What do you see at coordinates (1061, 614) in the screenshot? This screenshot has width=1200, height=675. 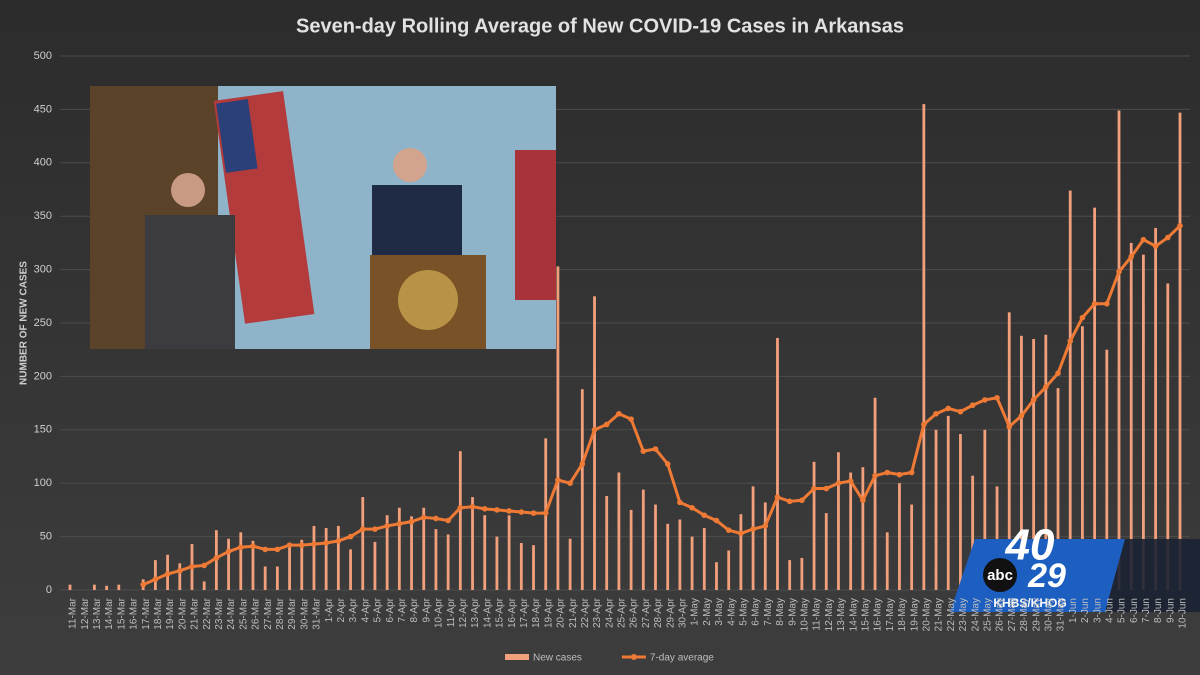 I see `x-tick-label: 31-May` at bounding box center [1061, 614].